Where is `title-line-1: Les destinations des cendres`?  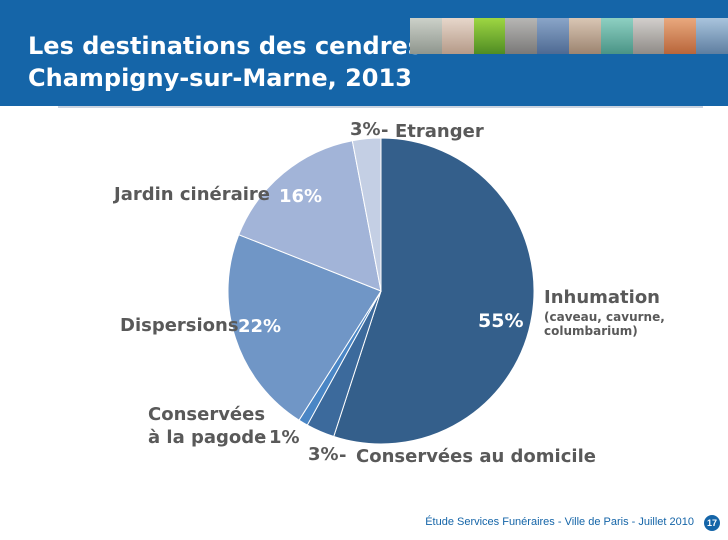
title-line-1: Les destinations des cendres is located at coordinates (225, 46).